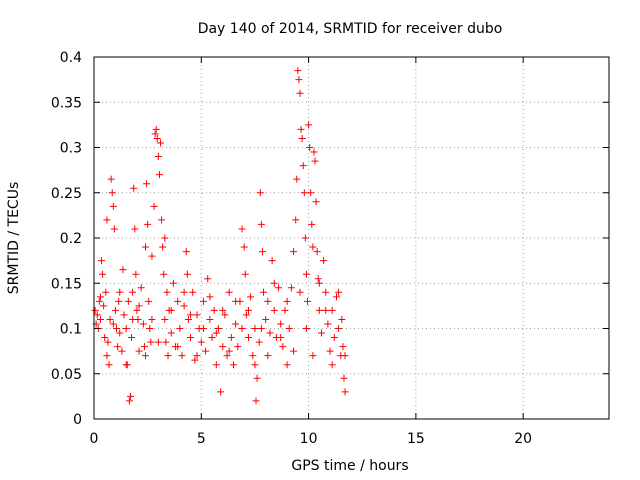 The width and height of the screenshot is (640, 480). Describe the element at coordinates (309, 439) in the screenshot. I see `x-tick-label: 10` at that location.